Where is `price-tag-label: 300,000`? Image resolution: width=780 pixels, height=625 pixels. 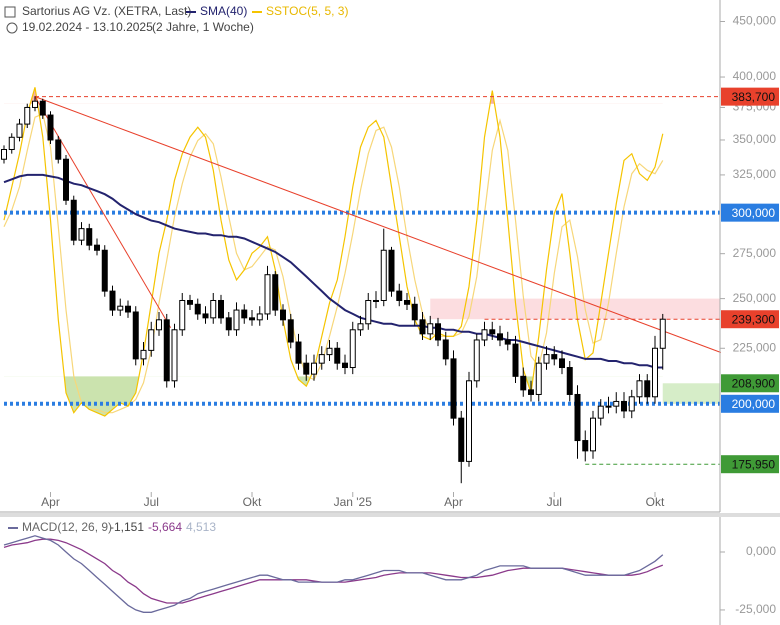 price-tag-label: 300,000 is located at coordinates (754, 213).